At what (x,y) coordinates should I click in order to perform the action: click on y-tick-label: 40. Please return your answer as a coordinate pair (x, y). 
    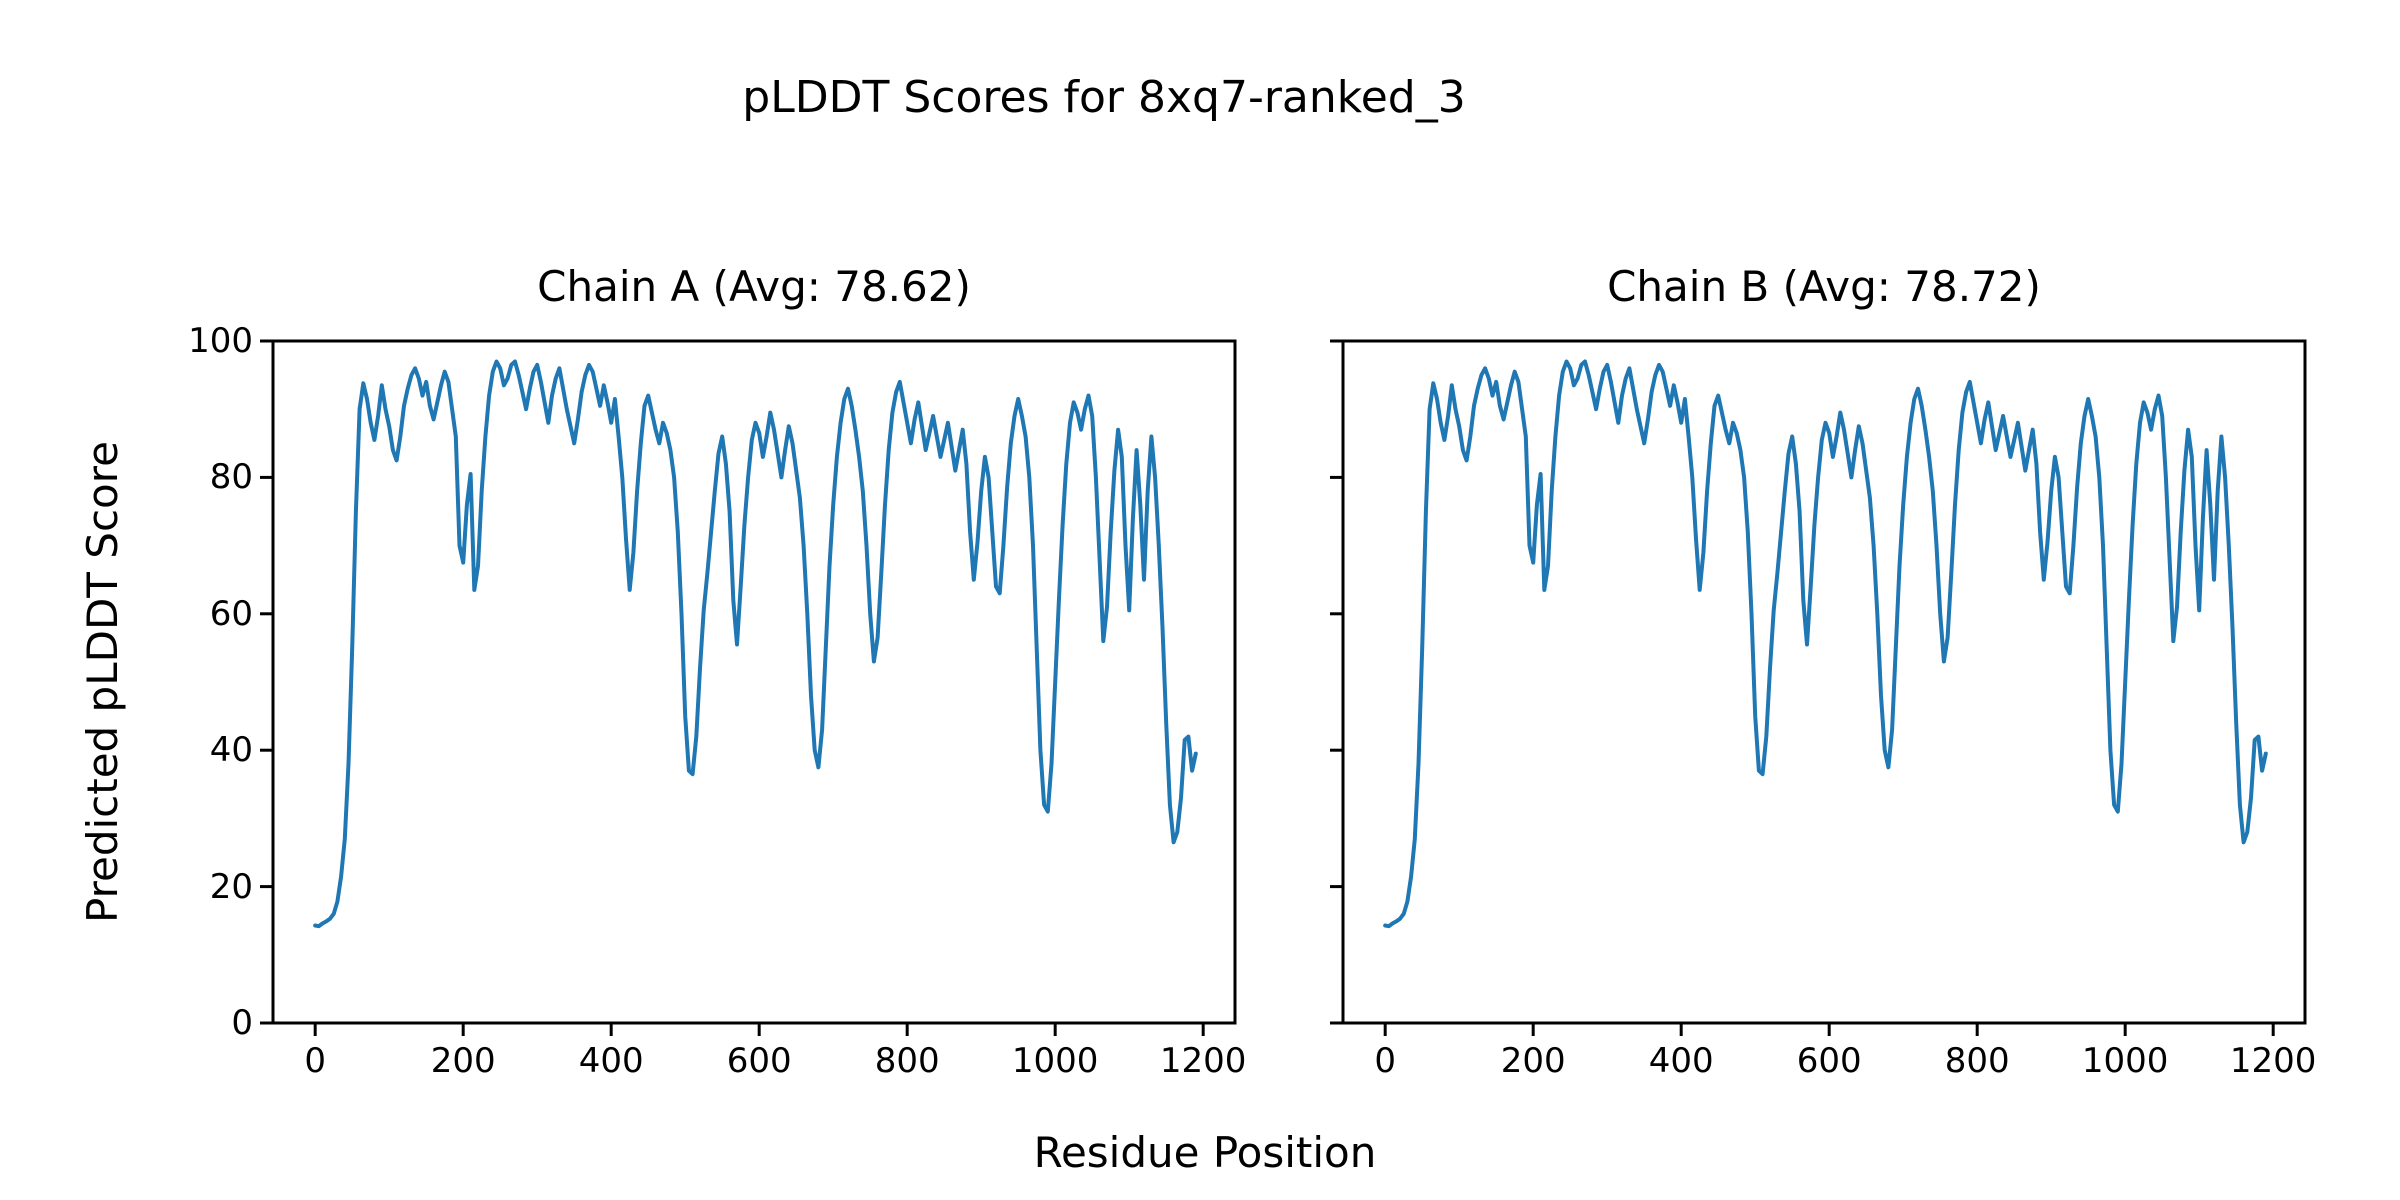
    Looking at the image, I should click on (231, 750).